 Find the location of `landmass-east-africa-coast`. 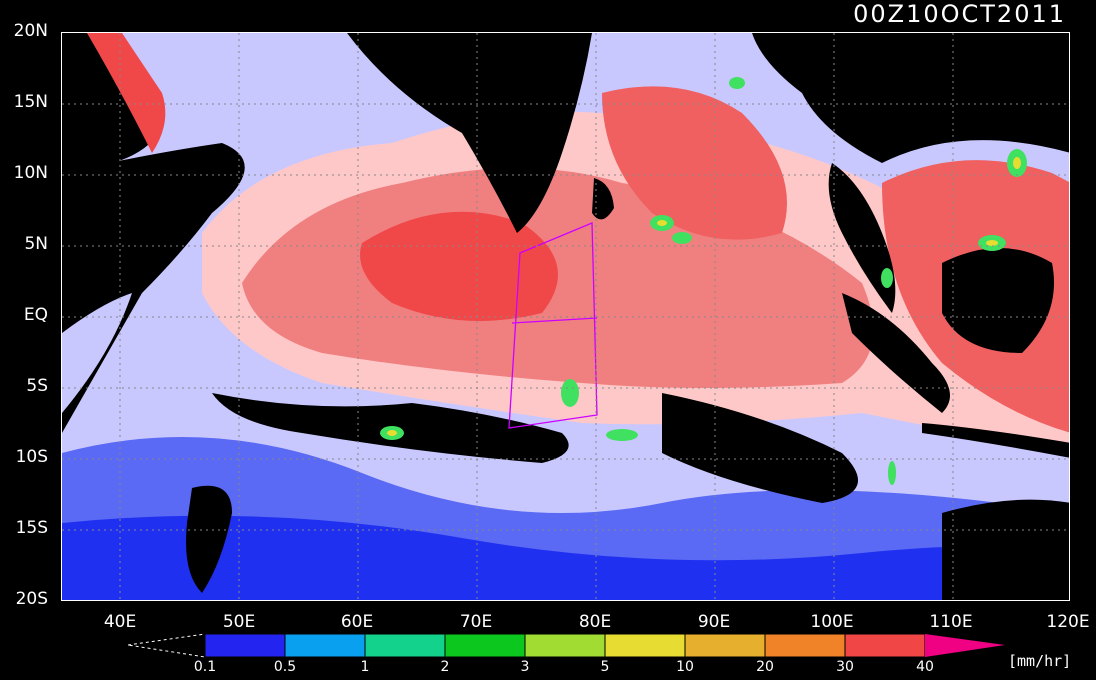

landmass-east-africa-coast is located at coordinates (97, 353).